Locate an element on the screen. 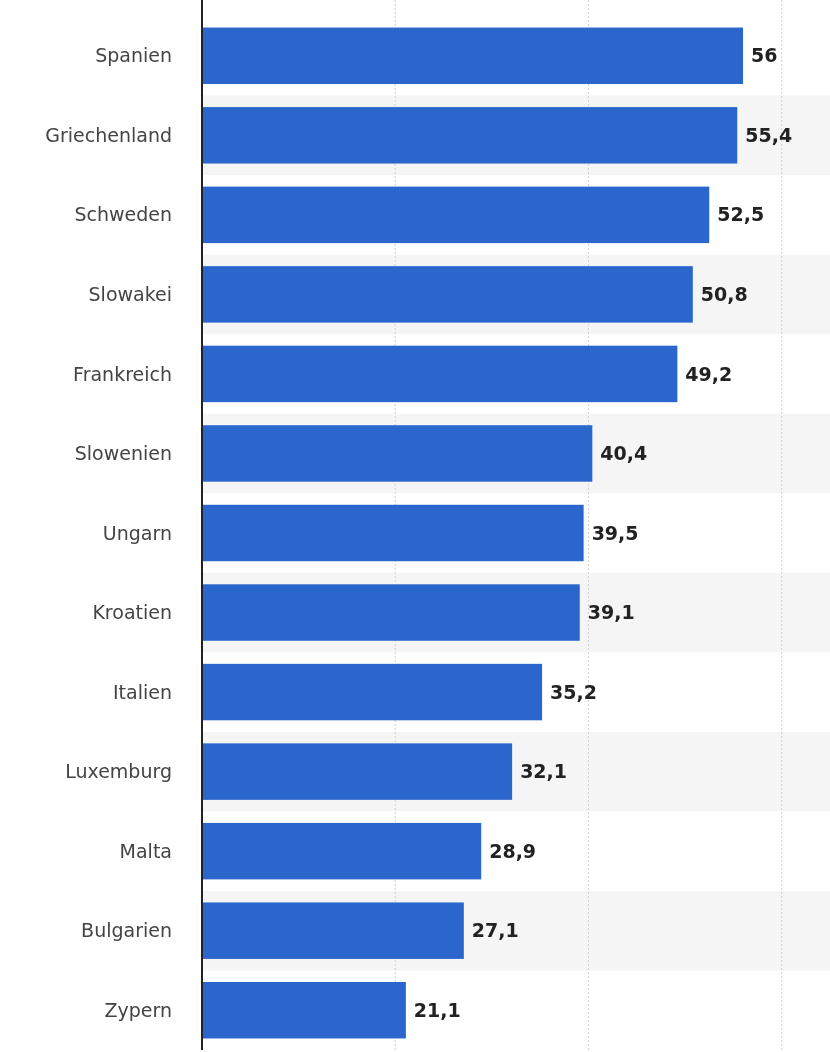 This screenshot has height=1052, width=830. y-tick-label: Bulgarien is located at coordinates (126, 930).